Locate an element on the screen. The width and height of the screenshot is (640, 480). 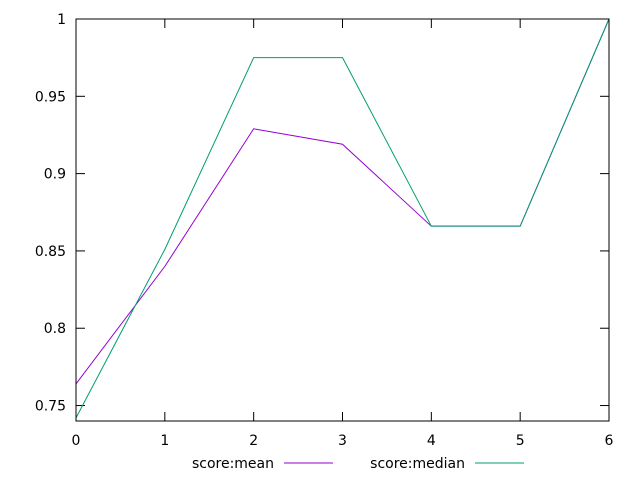
x-tick-label: 6 is located at coordinates (609, 441).